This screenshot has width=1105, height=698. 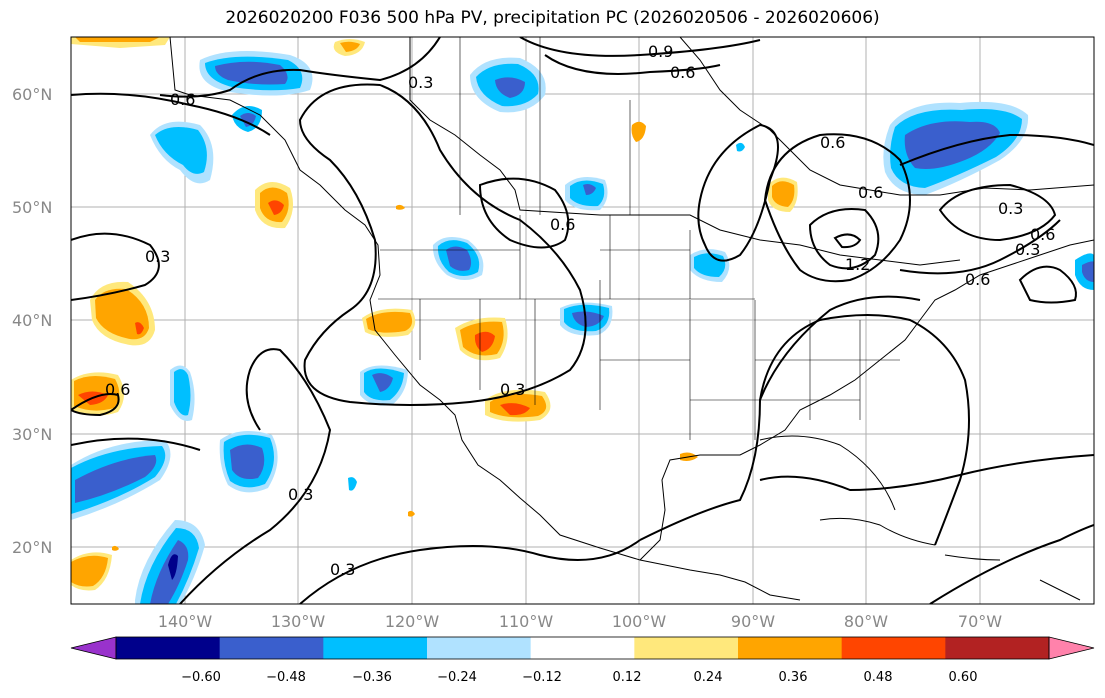 I want to click on colorbar-extend-low, so click(x=93, y=648).